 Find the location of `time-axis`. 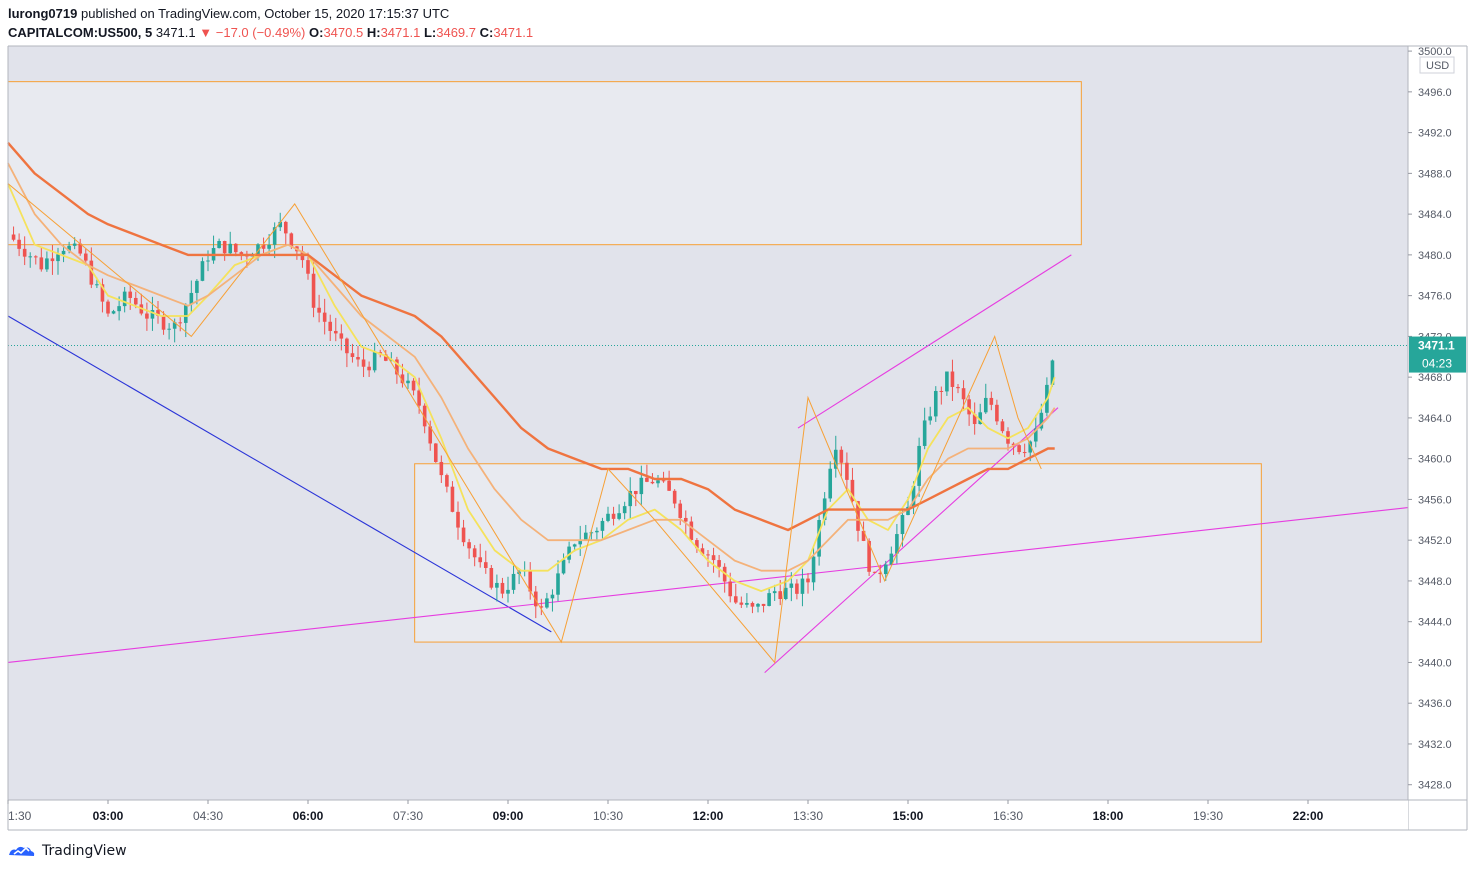

time-axis is located at coordinates (708, 815).